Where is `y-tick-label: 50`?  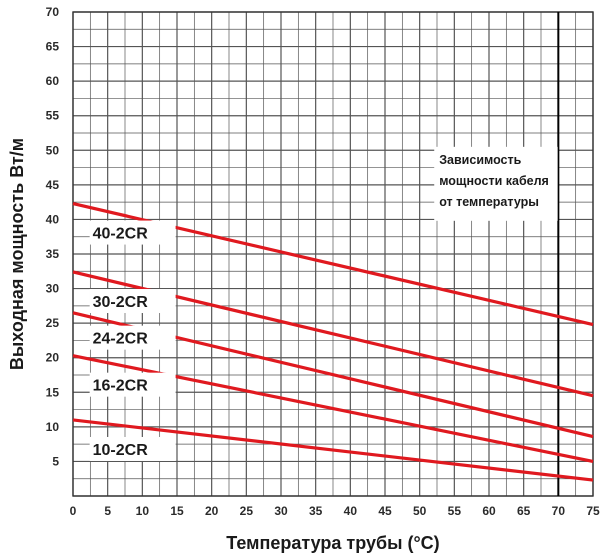 y-tick-label: 50 is located at coordinates (53, 150).